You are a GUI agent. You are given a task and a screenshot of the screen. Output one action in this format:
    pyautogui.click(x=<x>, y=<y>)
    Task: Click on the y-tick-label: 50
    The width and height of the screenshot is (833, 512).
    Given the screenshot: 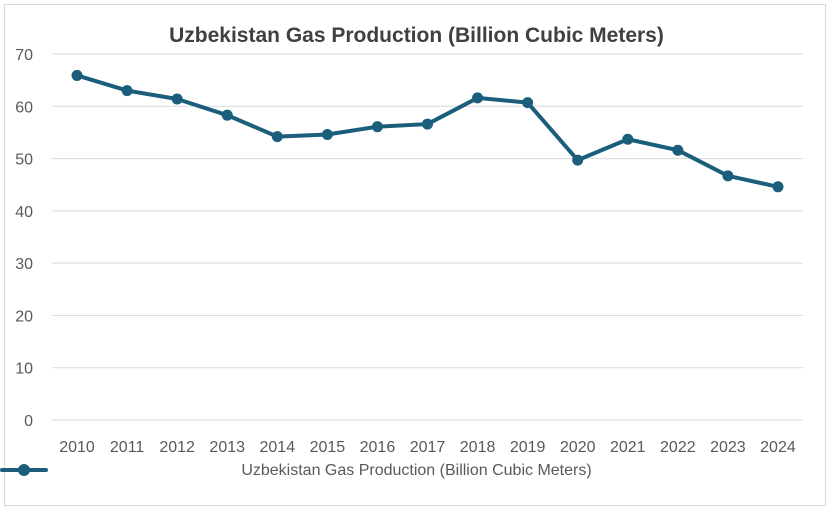 What is the action you would take?
    pyautogui.click(x=24, y=160)
    